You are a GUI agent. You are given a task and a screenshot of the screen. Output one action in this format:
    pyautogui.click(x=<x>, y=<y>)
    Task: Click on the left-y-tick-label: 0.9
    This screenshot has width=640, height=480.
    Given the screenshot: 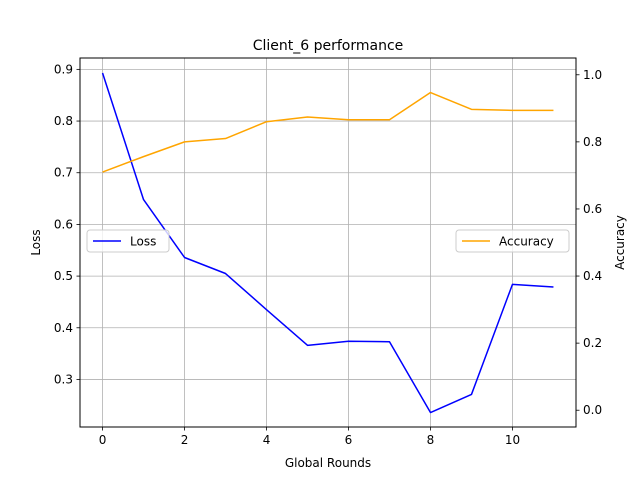 What is the action you would take?
    pyautogui.click(x=63, y=69)
    